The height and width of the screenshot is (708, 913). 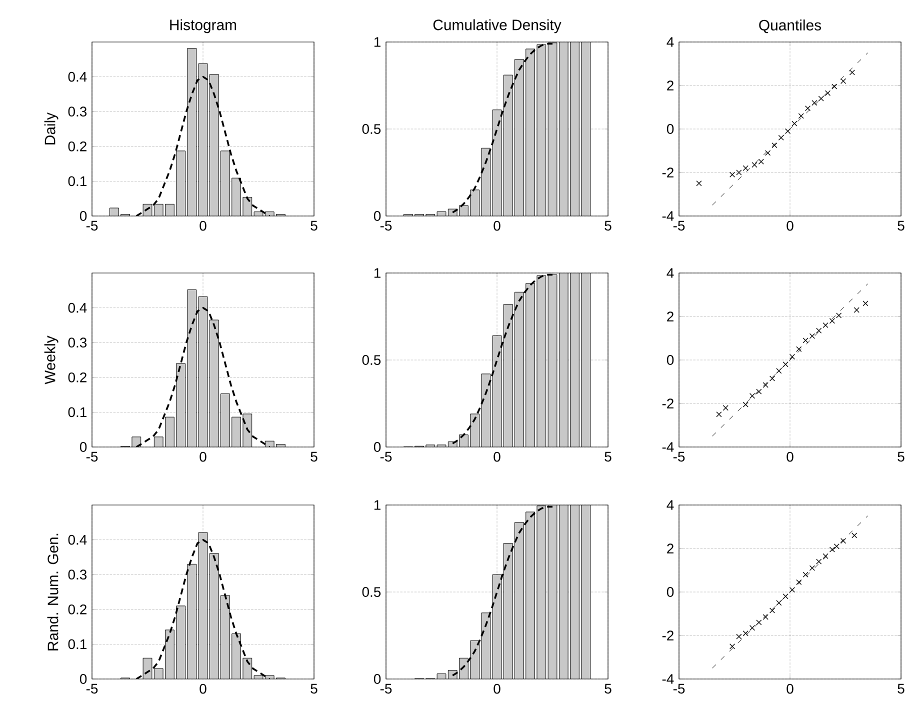 I want to click on y-axis-title: Weekly, so click(x=51, y=360).